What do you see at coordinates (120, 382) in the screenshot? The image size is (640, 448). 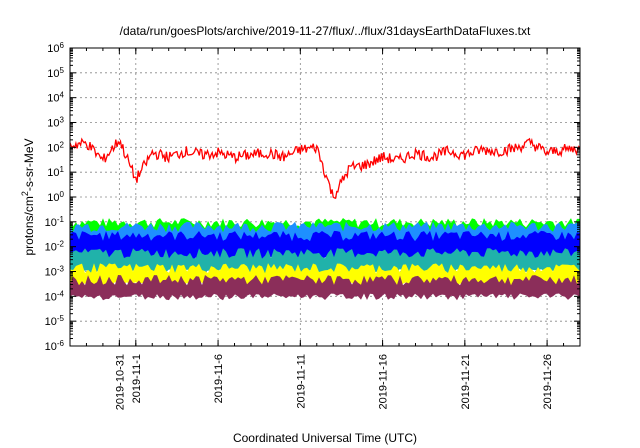 I see `x-tick-label: 2019-10-31` at bounding box center [120, 382].